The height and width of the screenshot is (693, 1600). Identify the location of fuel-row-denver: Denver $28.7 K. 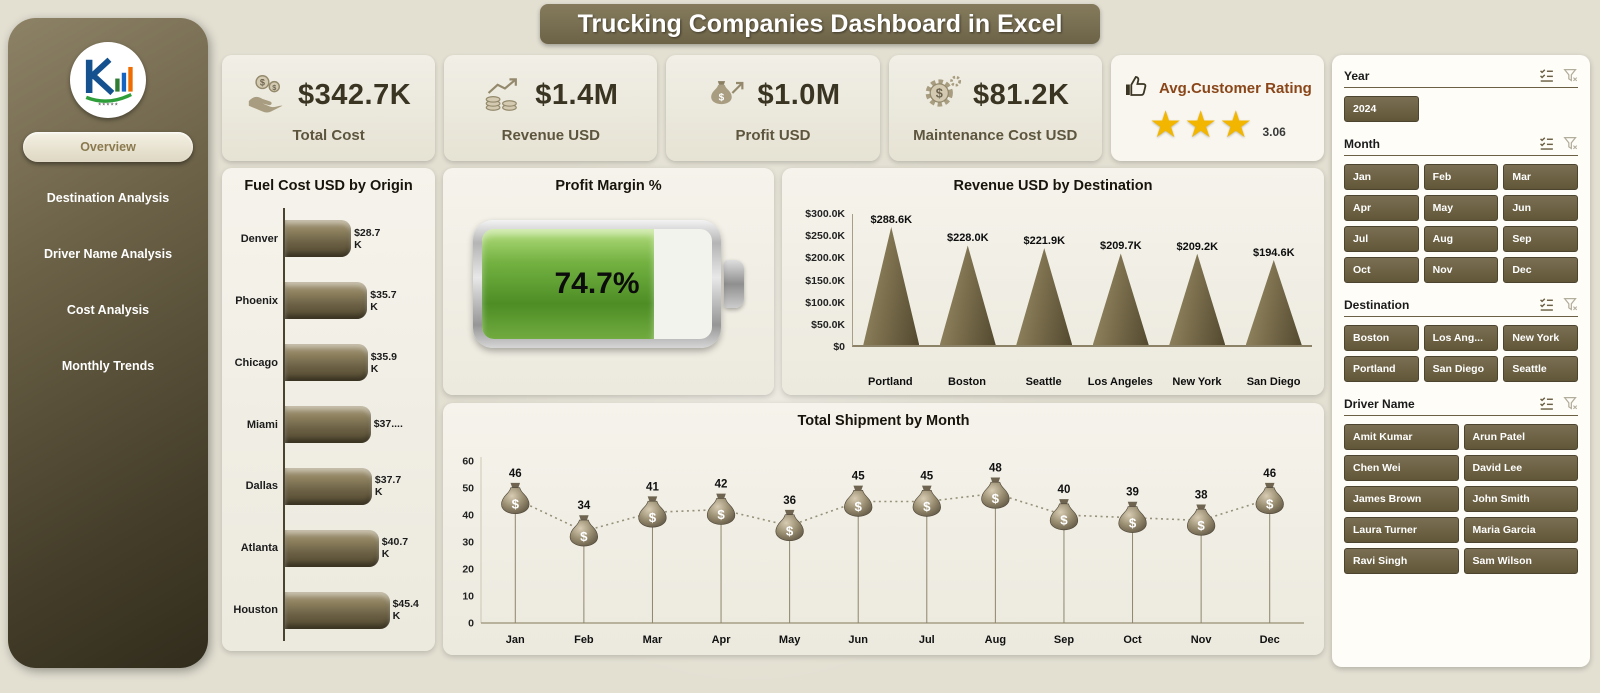
(329, 239).